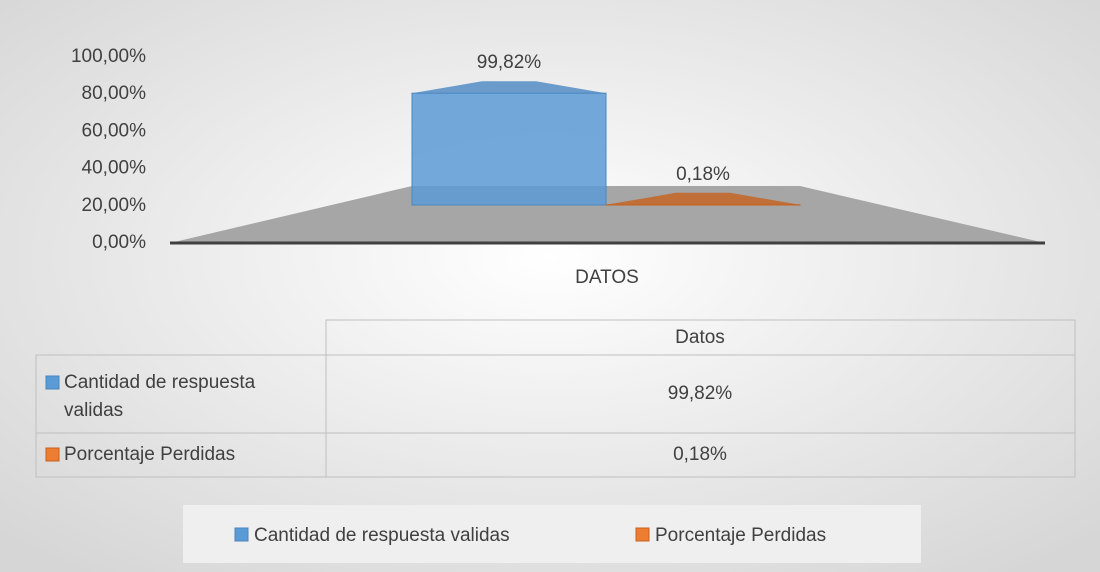 The width and height of the screenshot is (1100, 572). Describe the element at coordinates (114, 130) in the screenshot. I see `y-tick-label: 60,00%` at that location.